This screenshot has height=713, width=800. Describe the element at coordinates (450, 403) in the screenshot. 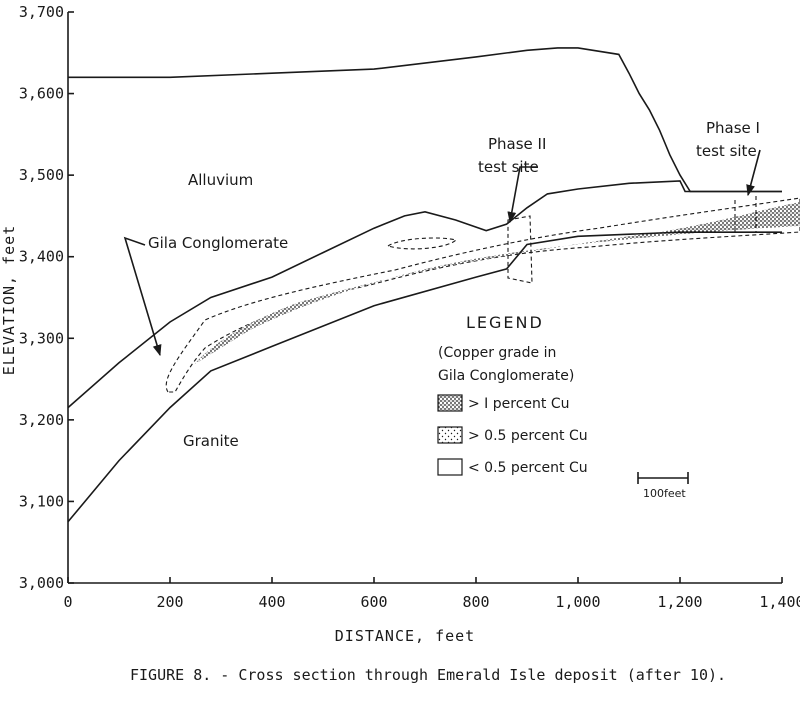

I see `legend-swatch-dense` at that location.